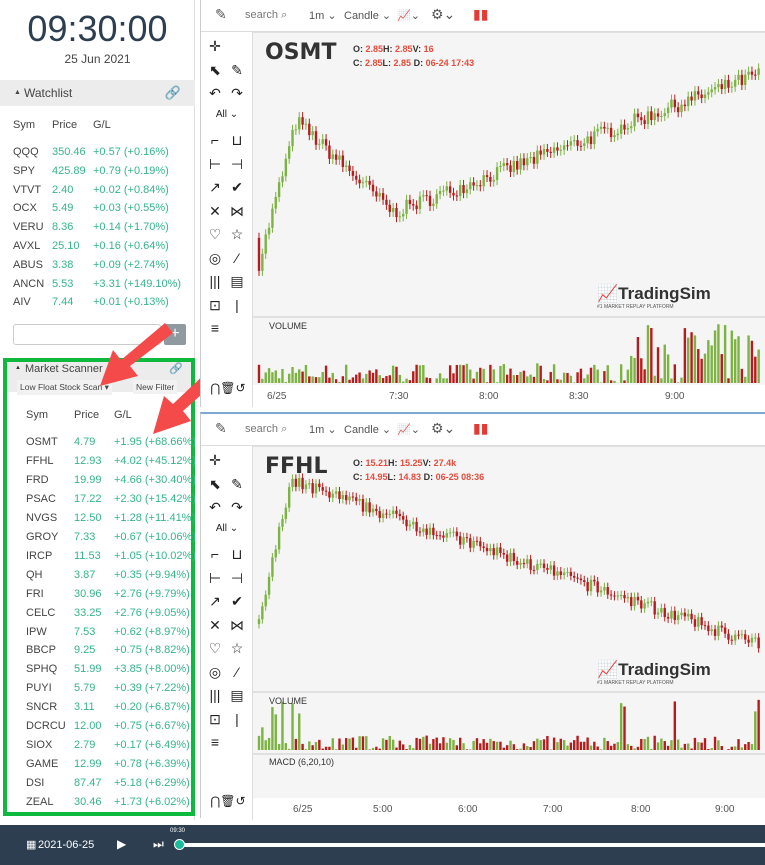 Image resolution: width=765 pixels, height=865 pixels. What do you see at coordinates (443, 428) in the screenshot?
I see `settings-icon: ⚙⌄` at bounding box center [443, 428].